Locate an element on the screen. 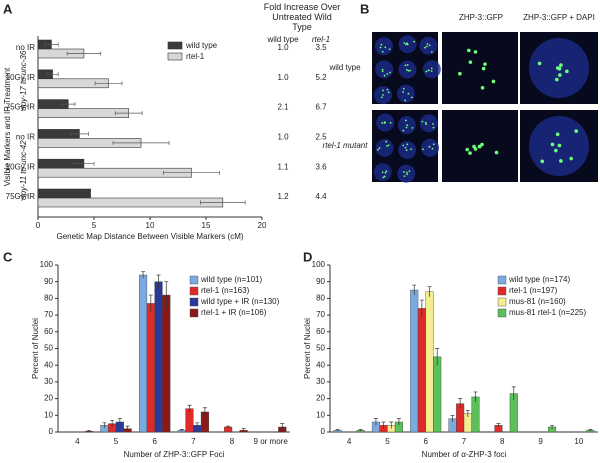 The image size is (600, 463). x-tick-label: 5 is located at coordinates (116, 441).